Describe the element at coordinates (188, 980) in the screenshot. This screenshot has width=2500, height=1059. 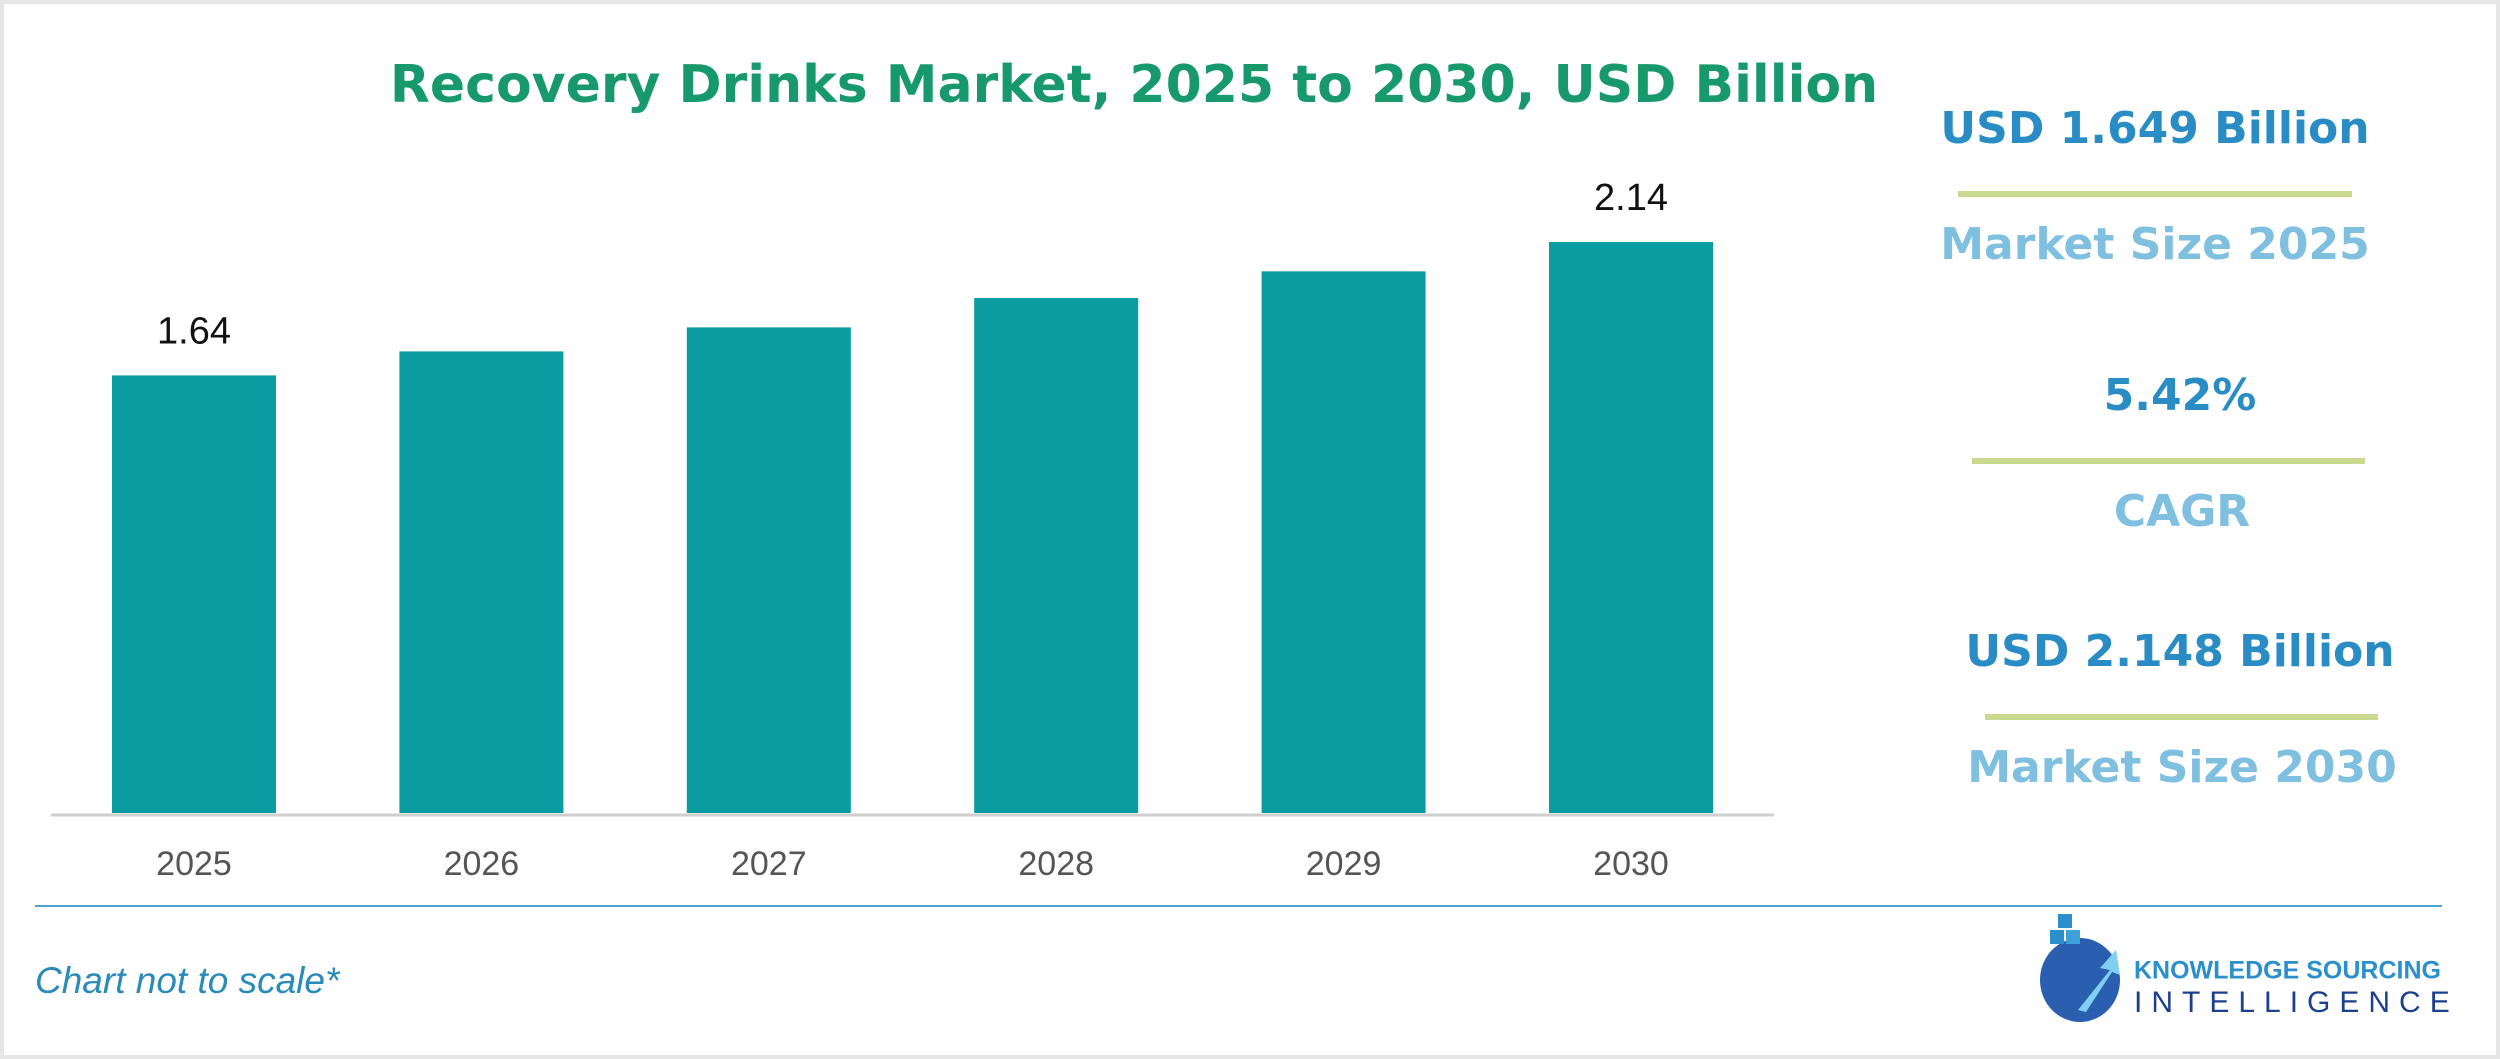
I see `footnote: Chart not to scale*` at that location.